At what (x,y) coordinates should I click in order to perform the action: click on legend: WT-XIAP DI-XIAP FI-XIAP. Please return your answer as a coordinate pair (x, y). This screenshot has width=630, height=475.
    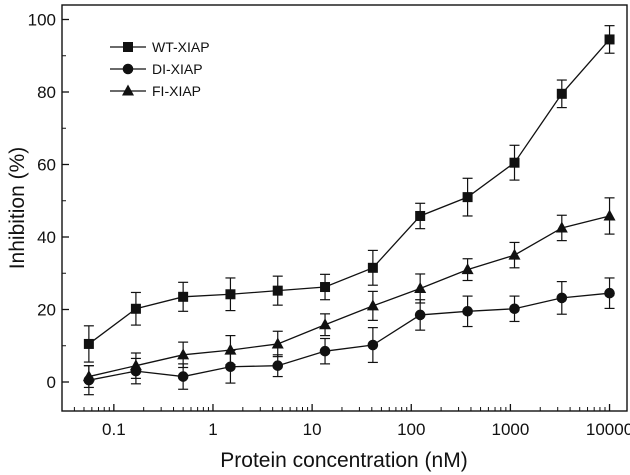
    Looking at the image, I should click on (160, 69).